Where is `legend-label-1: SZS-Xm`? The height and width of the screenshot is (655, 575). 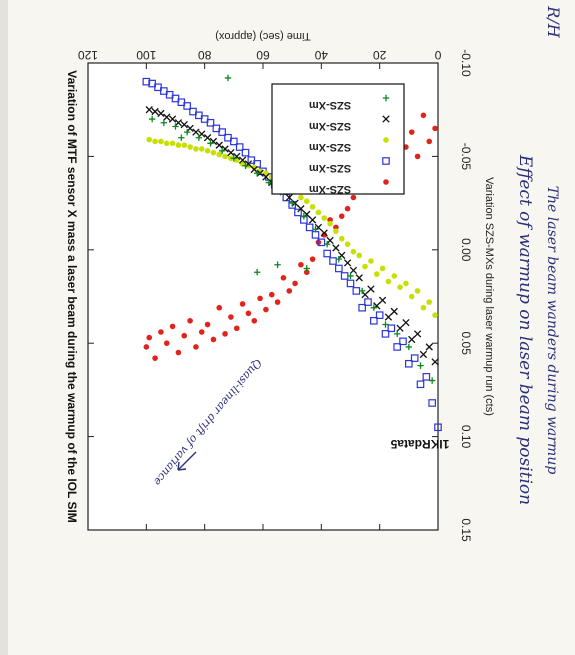
legend-label-1: SZS-Xm is located at coordinates (330, 189).